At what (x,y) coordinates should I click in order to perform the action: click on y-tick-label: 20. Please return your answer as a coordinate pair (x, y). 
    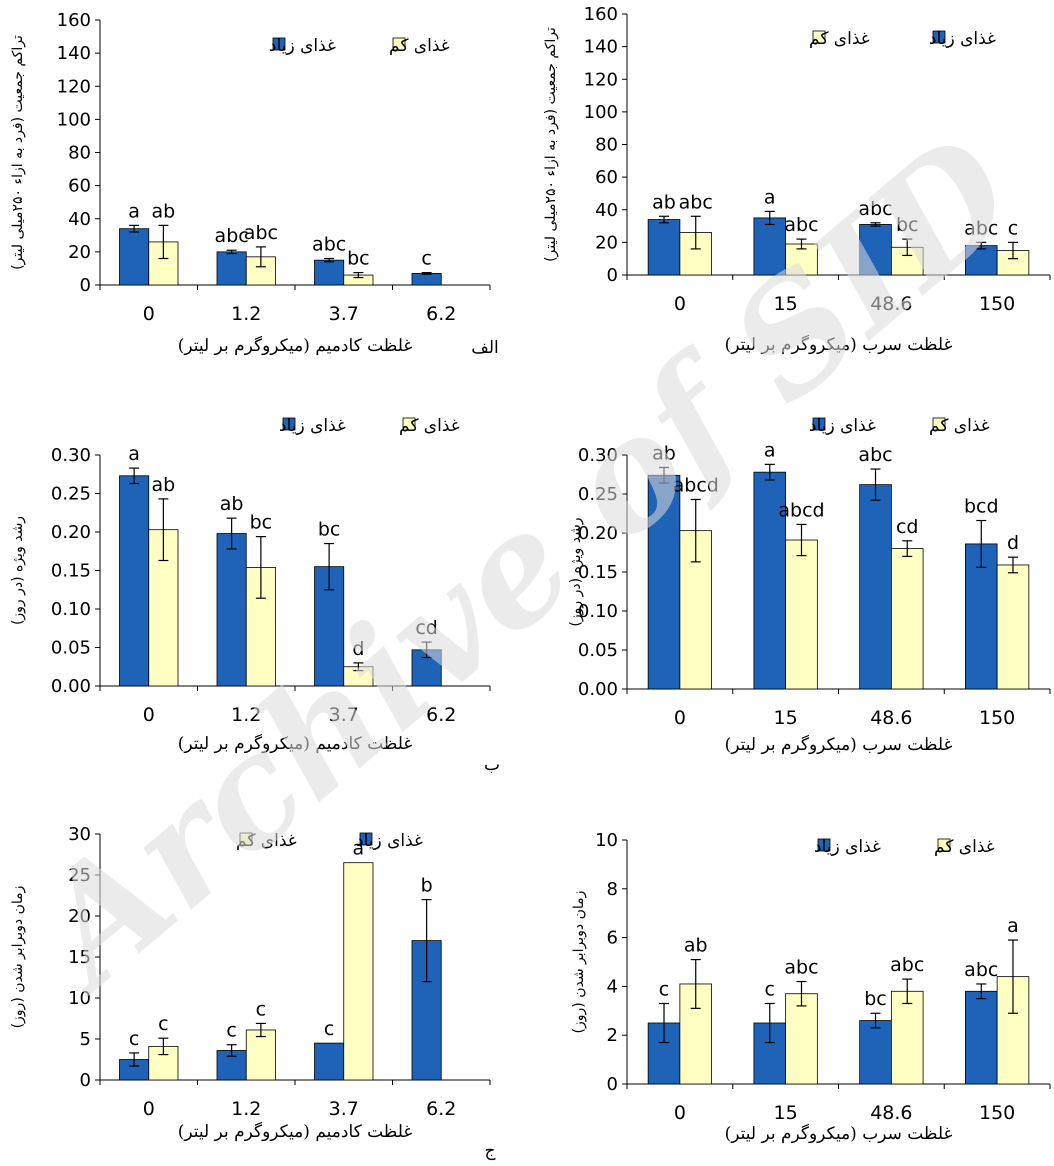
    Looking at the image, I should click on (79, 916).